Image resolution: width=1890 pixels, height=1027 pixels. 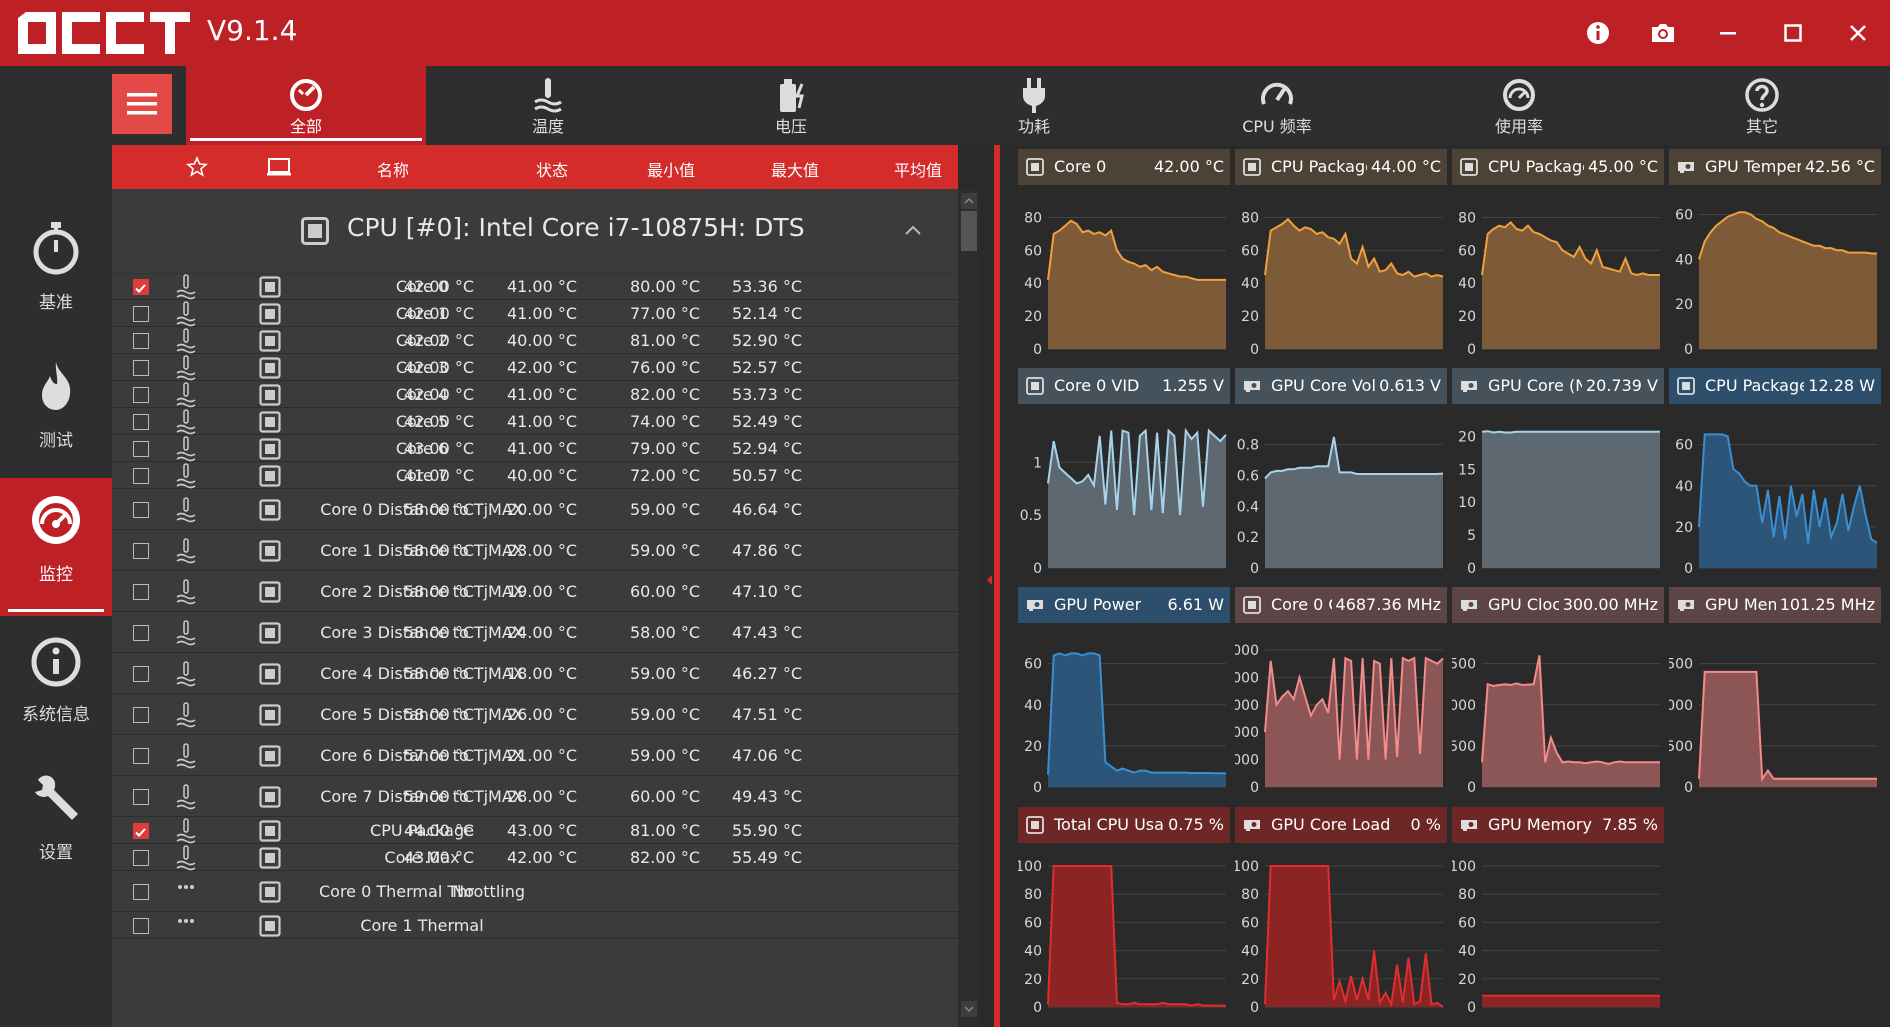 I want to click on nav-settings: 设置, so click(x=56, y=825).